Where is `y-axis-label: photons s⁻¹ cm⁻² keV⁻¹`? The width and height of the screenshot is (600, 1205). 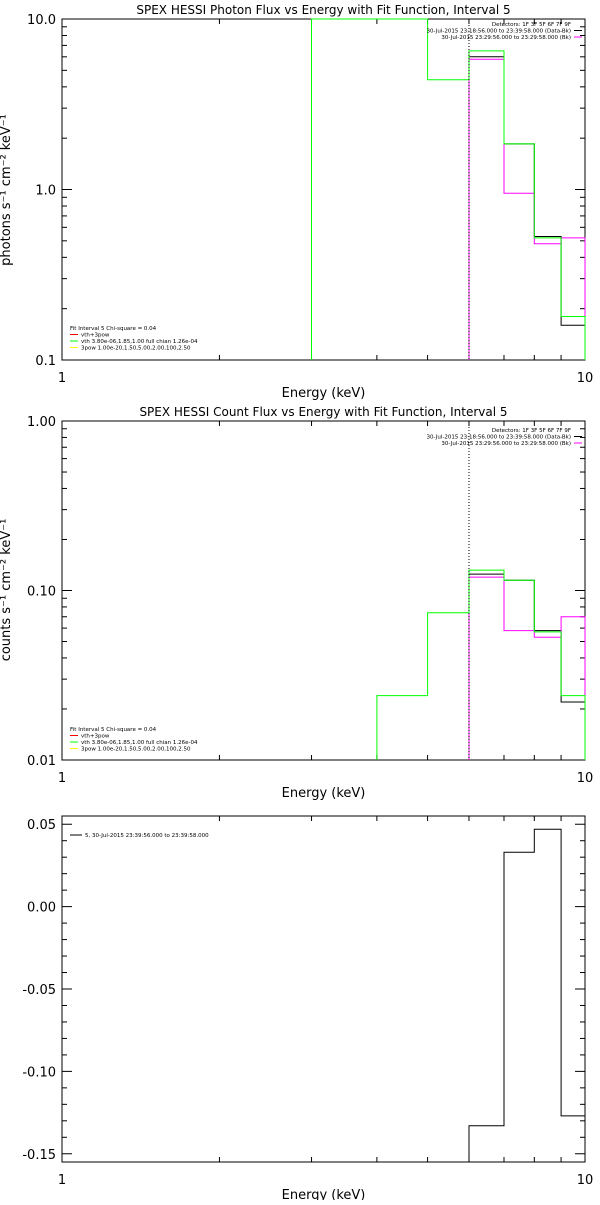 y-axis-label: photons s⁻¹ cm⁻² keV⁻¹ is located at coordinates (7, 190).